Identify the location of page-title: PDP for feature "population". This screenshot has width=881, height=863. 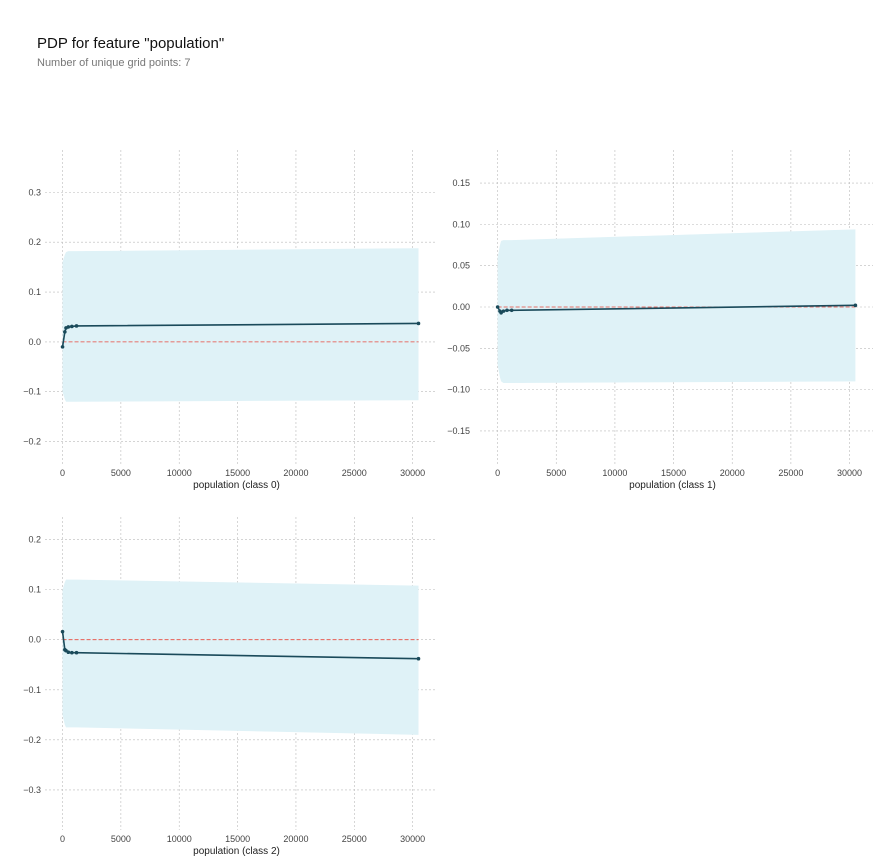
(131, 43).